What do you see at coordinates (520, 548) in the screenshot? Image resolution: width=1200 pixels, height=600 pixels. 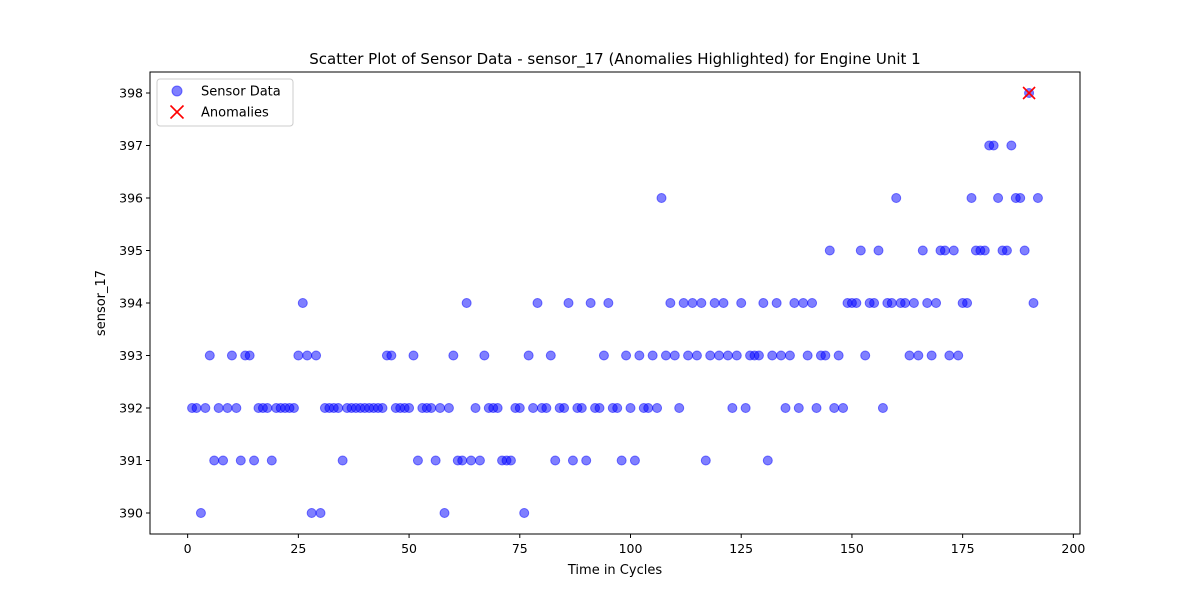 I see `x-tick-label: 75` at bounding box center [520, 548].